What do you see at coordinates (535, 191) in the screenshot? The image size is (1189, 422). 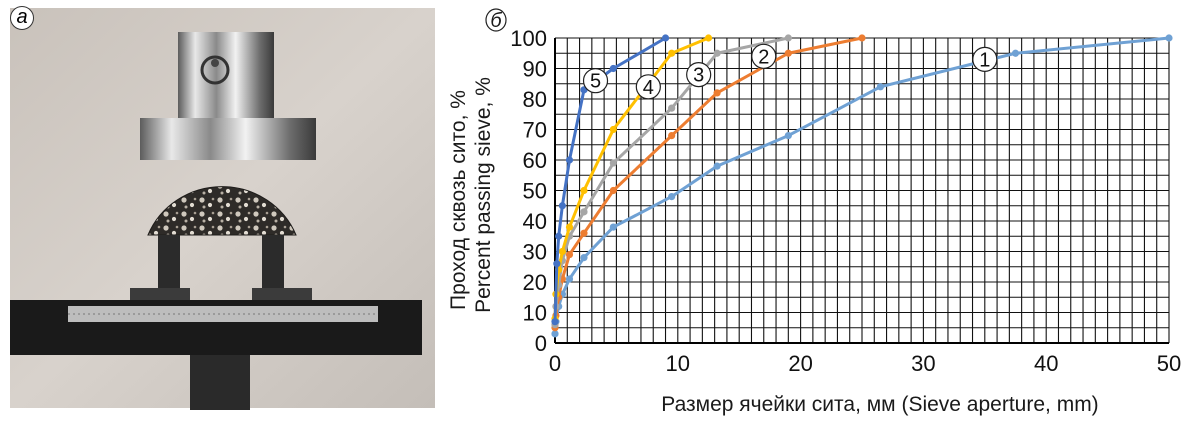 I see `y-tick-label: 50` at bounding box center [535, 191].